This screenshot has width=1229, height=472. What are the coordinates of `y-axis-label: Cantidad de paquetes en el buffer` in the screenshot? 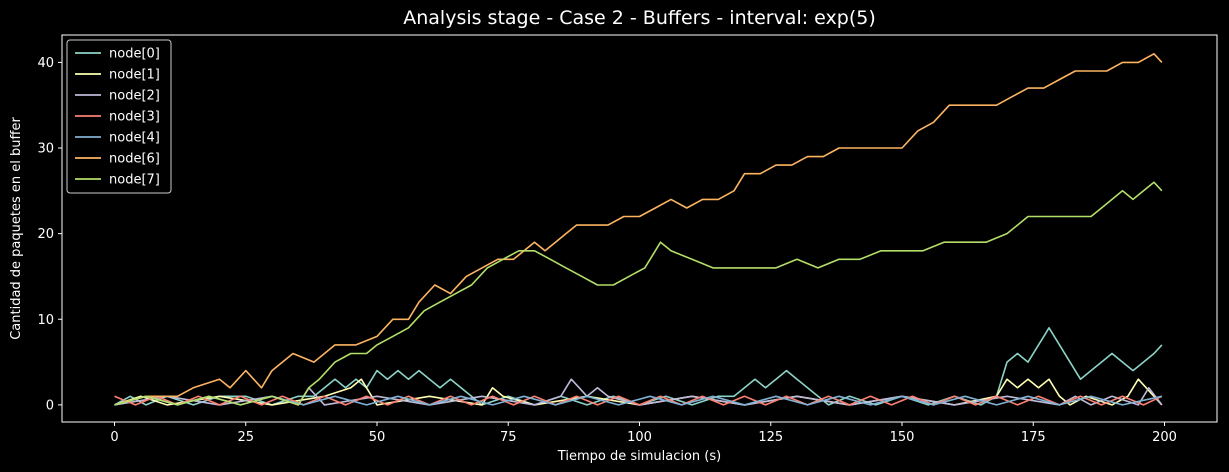 It's located at (16, 228).